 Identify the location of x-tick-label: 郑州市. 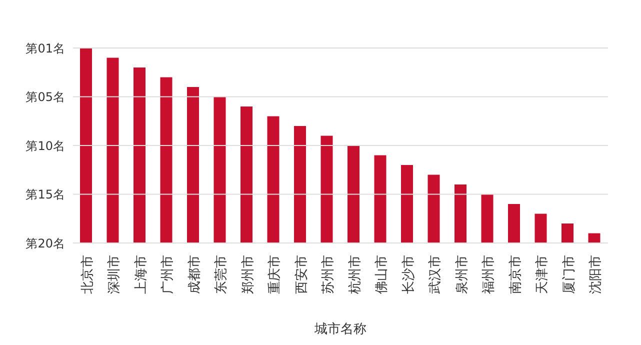
(248, 274).